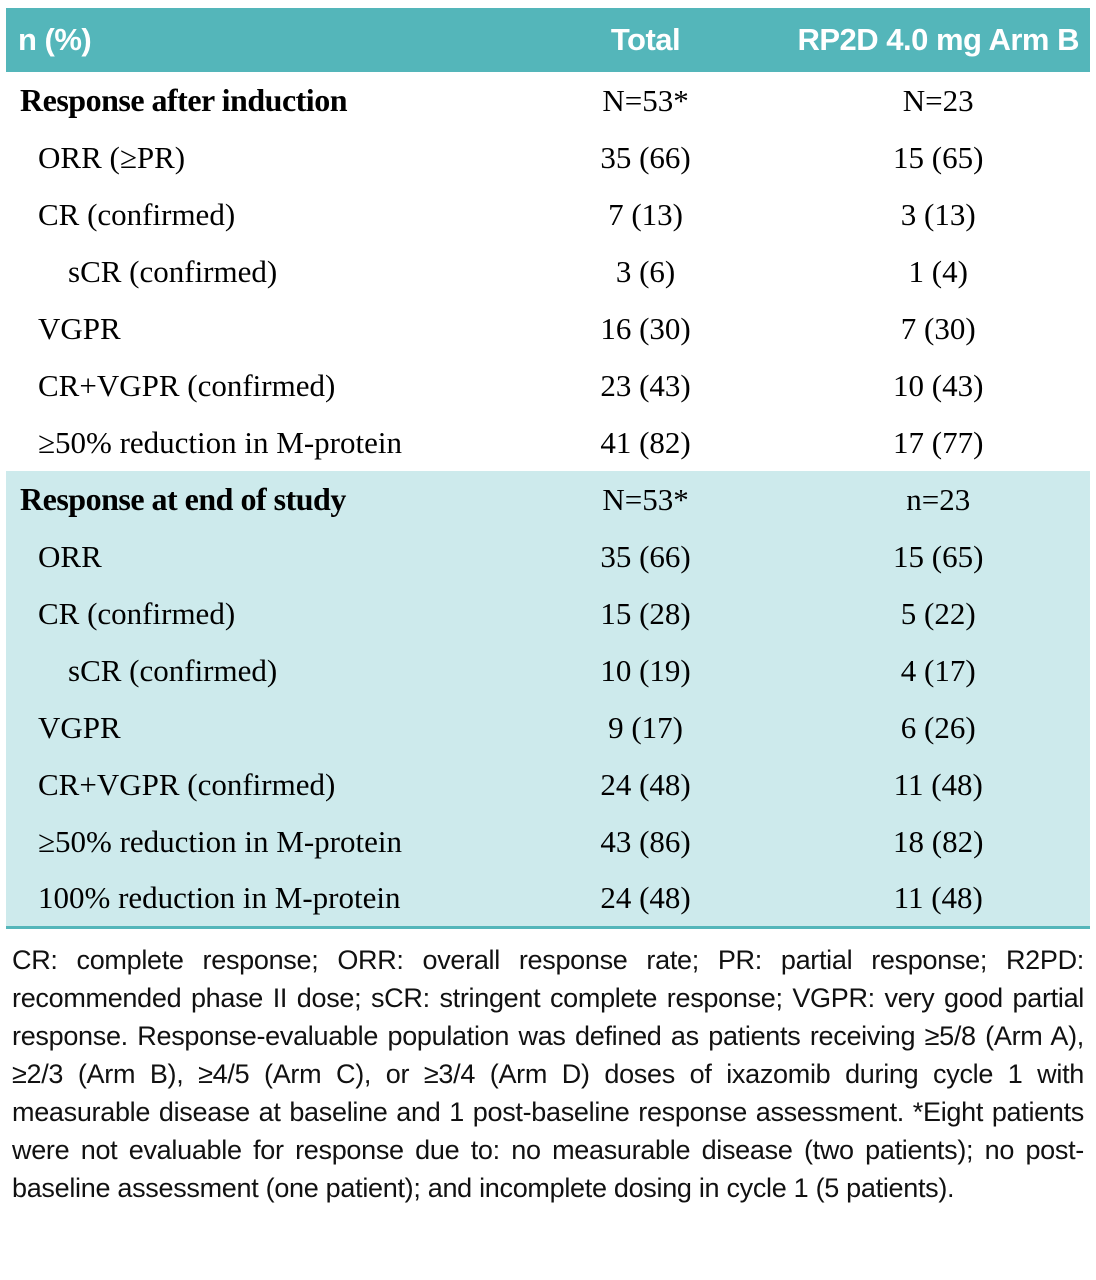 This screenshot has width=1096, height=1280. What do you see at coordinates (645, 841) in the screenshot?
I see `row-total-value: 43 (86)` at bounding box center [645, 841].